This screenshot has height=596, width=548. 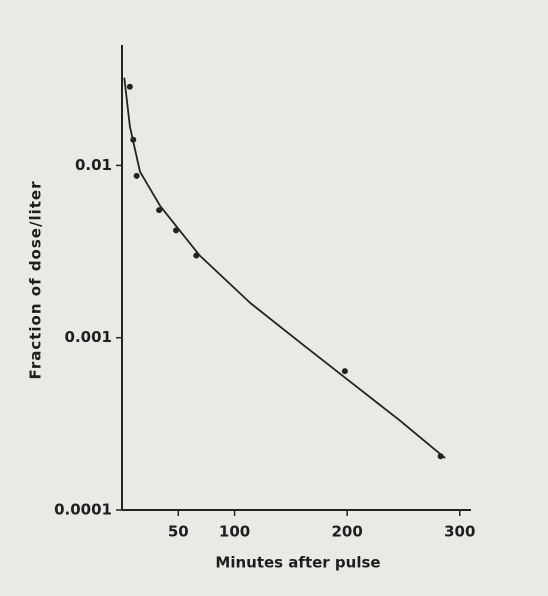 What do you see at coordinates (93, 165) in the screenshot?
I see `y-tick-label: 0.01` at bounding box center [93, 165].